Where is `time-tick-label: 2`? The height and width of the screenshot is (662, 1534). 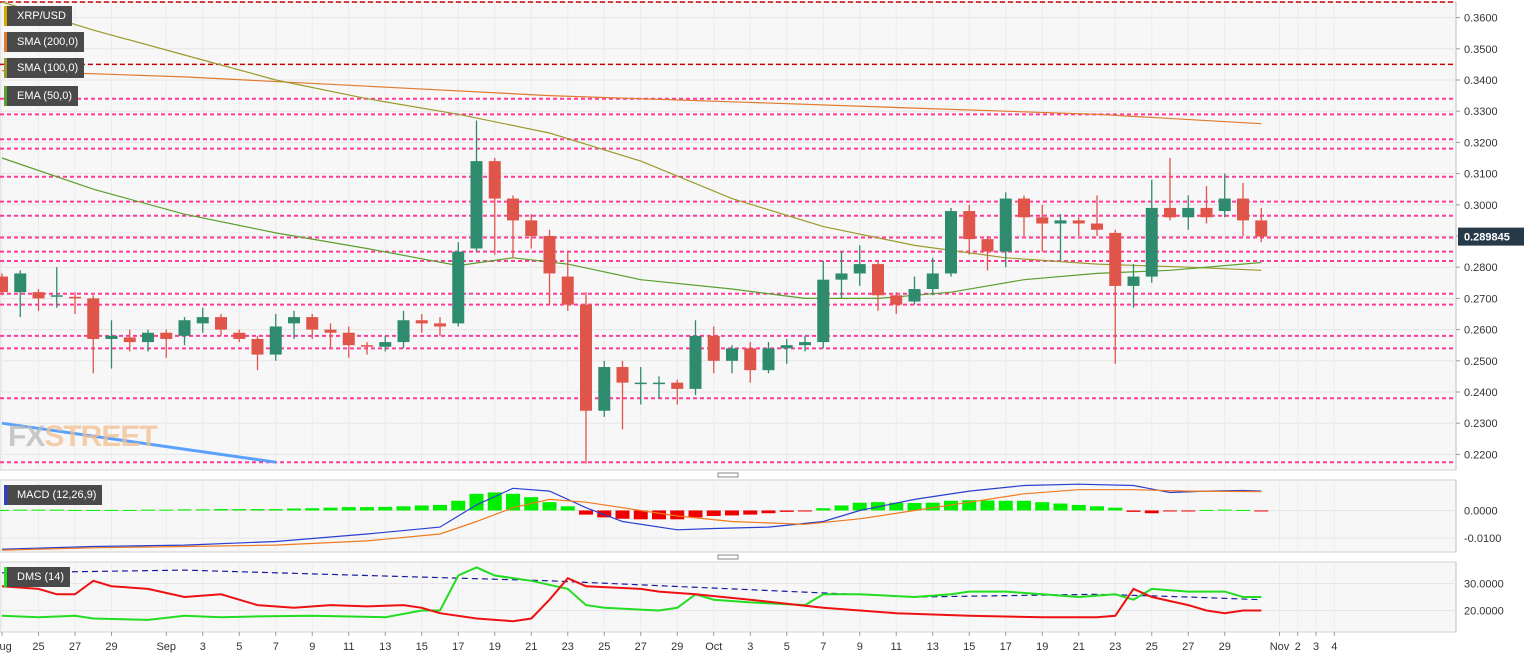 time-tick-label: 2 is located at coordinates (1298, 647).